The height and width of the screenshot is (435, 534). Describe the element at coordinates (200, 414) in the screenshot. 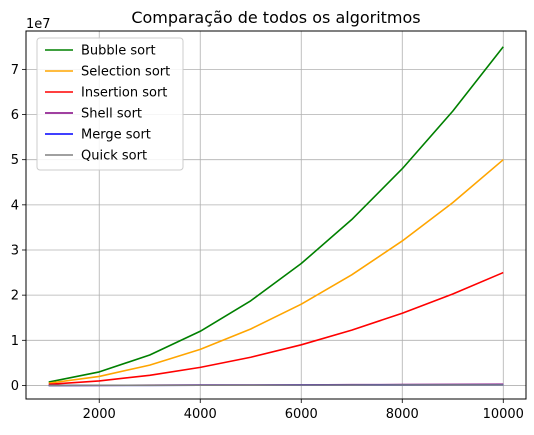

I see `x-tick-label: 4000` at that location.